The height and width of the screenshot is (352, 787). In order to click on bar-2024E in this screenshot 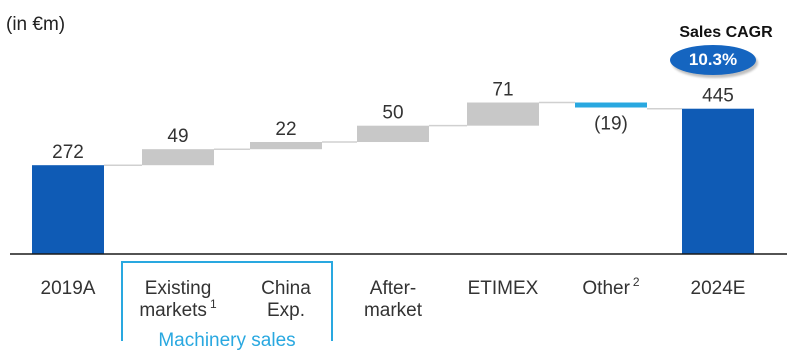, I will do `click(718, 181)`.